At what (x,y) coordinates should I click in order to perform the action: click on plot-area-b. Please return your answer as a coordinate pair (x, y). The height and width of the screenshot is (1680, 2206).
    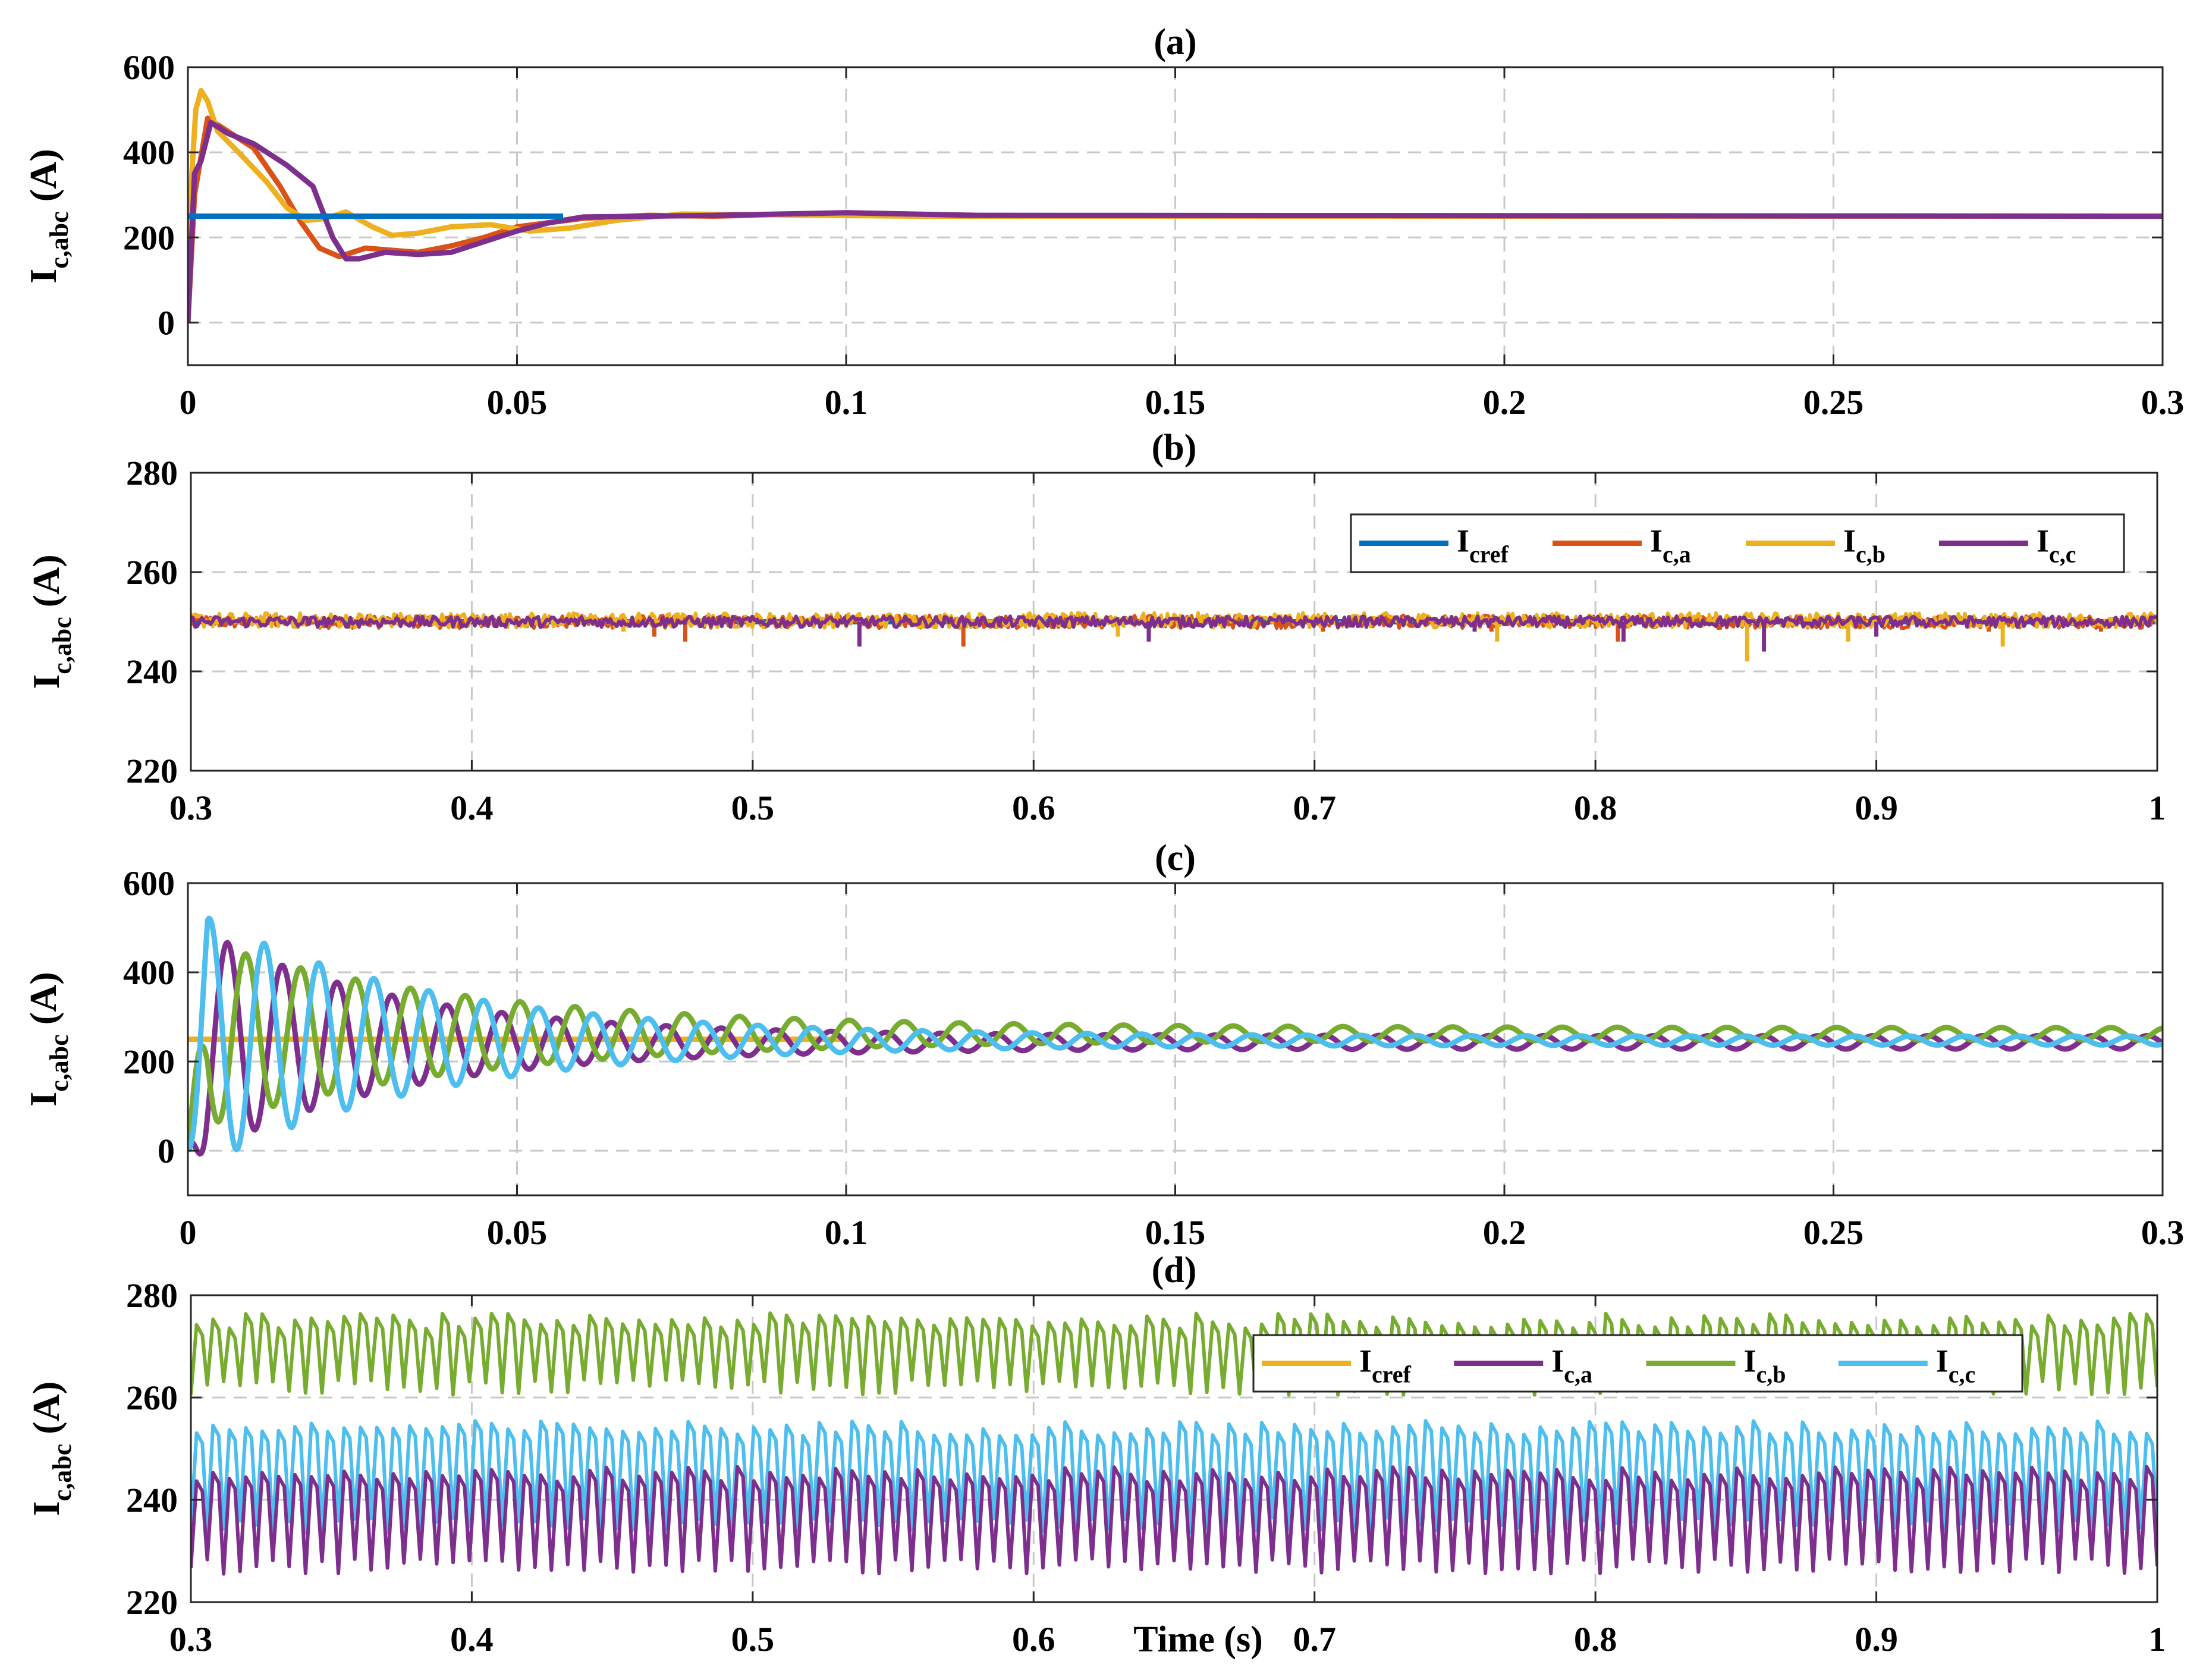
    Looking at the image, I should click on (1174, 636).